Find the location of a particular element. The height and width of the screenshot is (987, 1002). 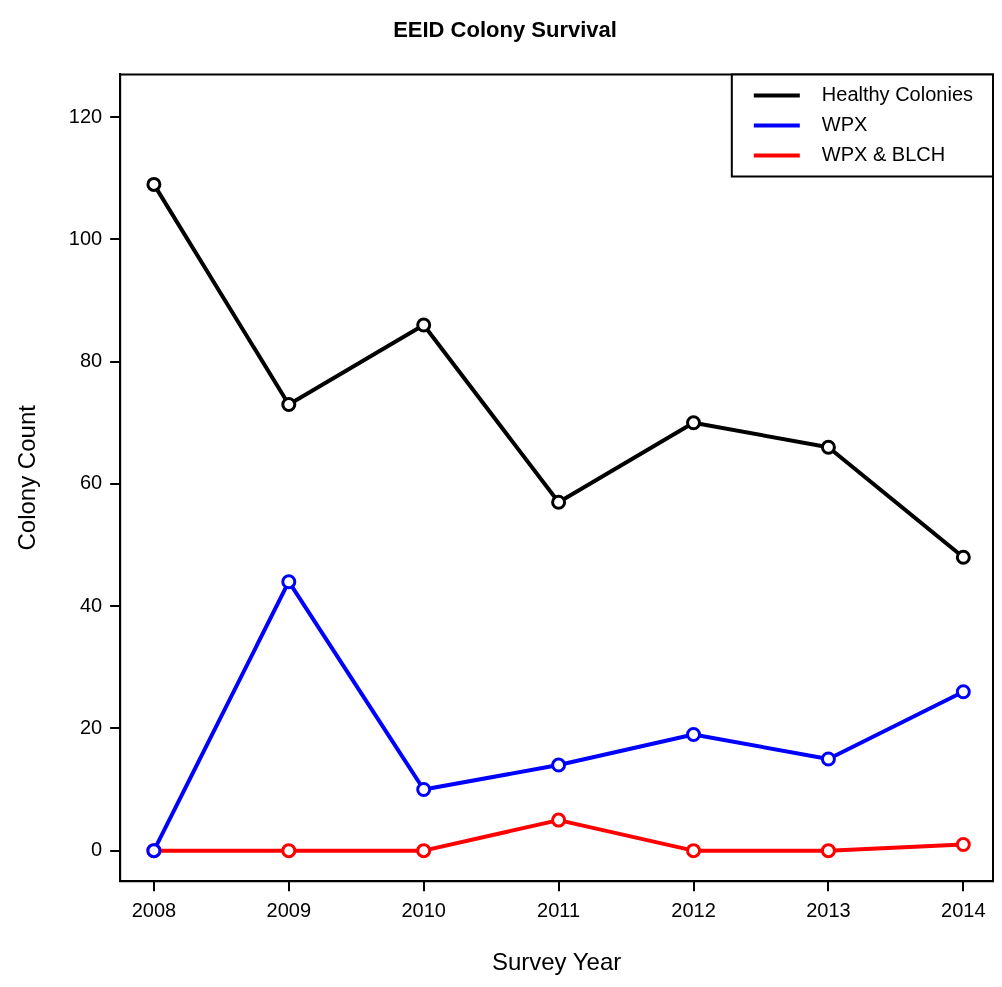

chart-title: EEID Colony Survival is located at coordinates (505, 30).